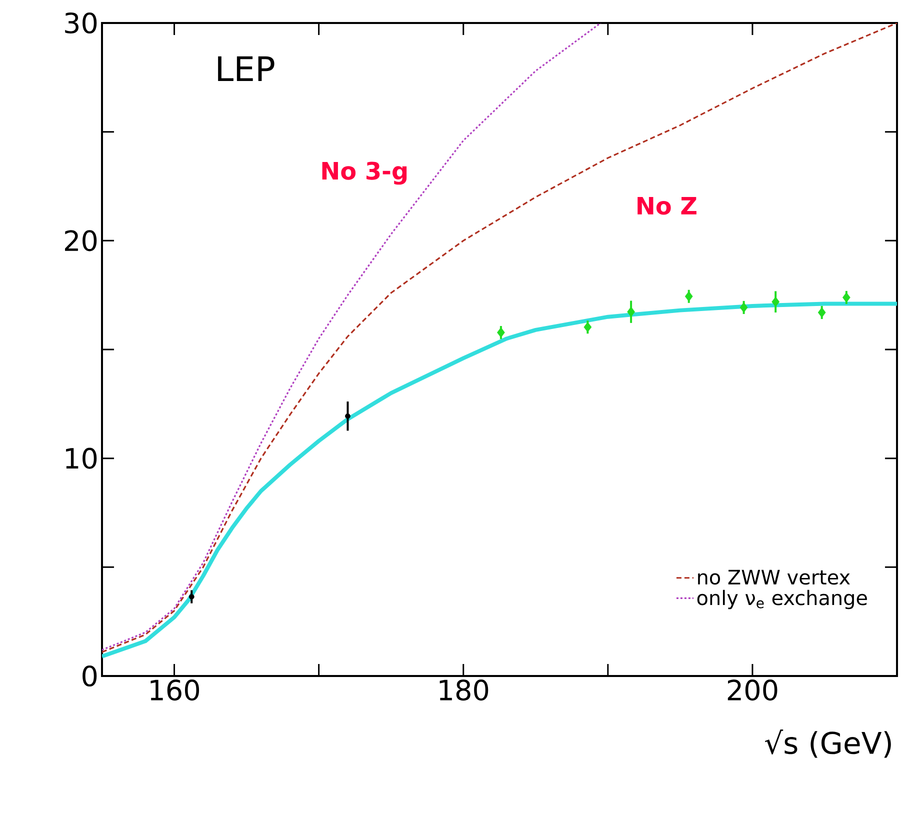  What do you see at coordinates (81, 241) in the screenshot?
I see `y-tick-label: 20` at bounding box center [81, 241].